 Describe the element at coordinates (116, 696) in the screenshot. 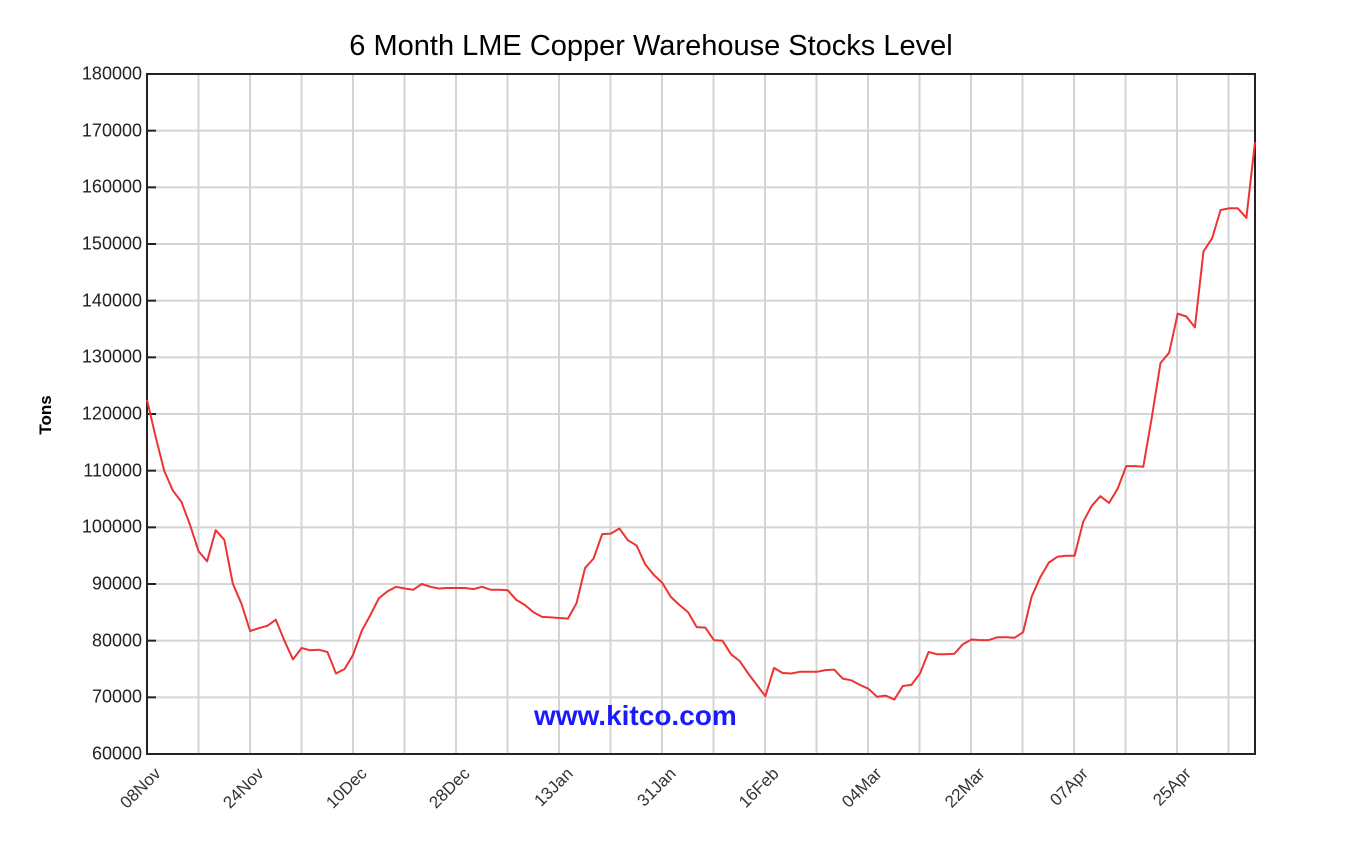

I see `y-tick-label: 70000` at that location.